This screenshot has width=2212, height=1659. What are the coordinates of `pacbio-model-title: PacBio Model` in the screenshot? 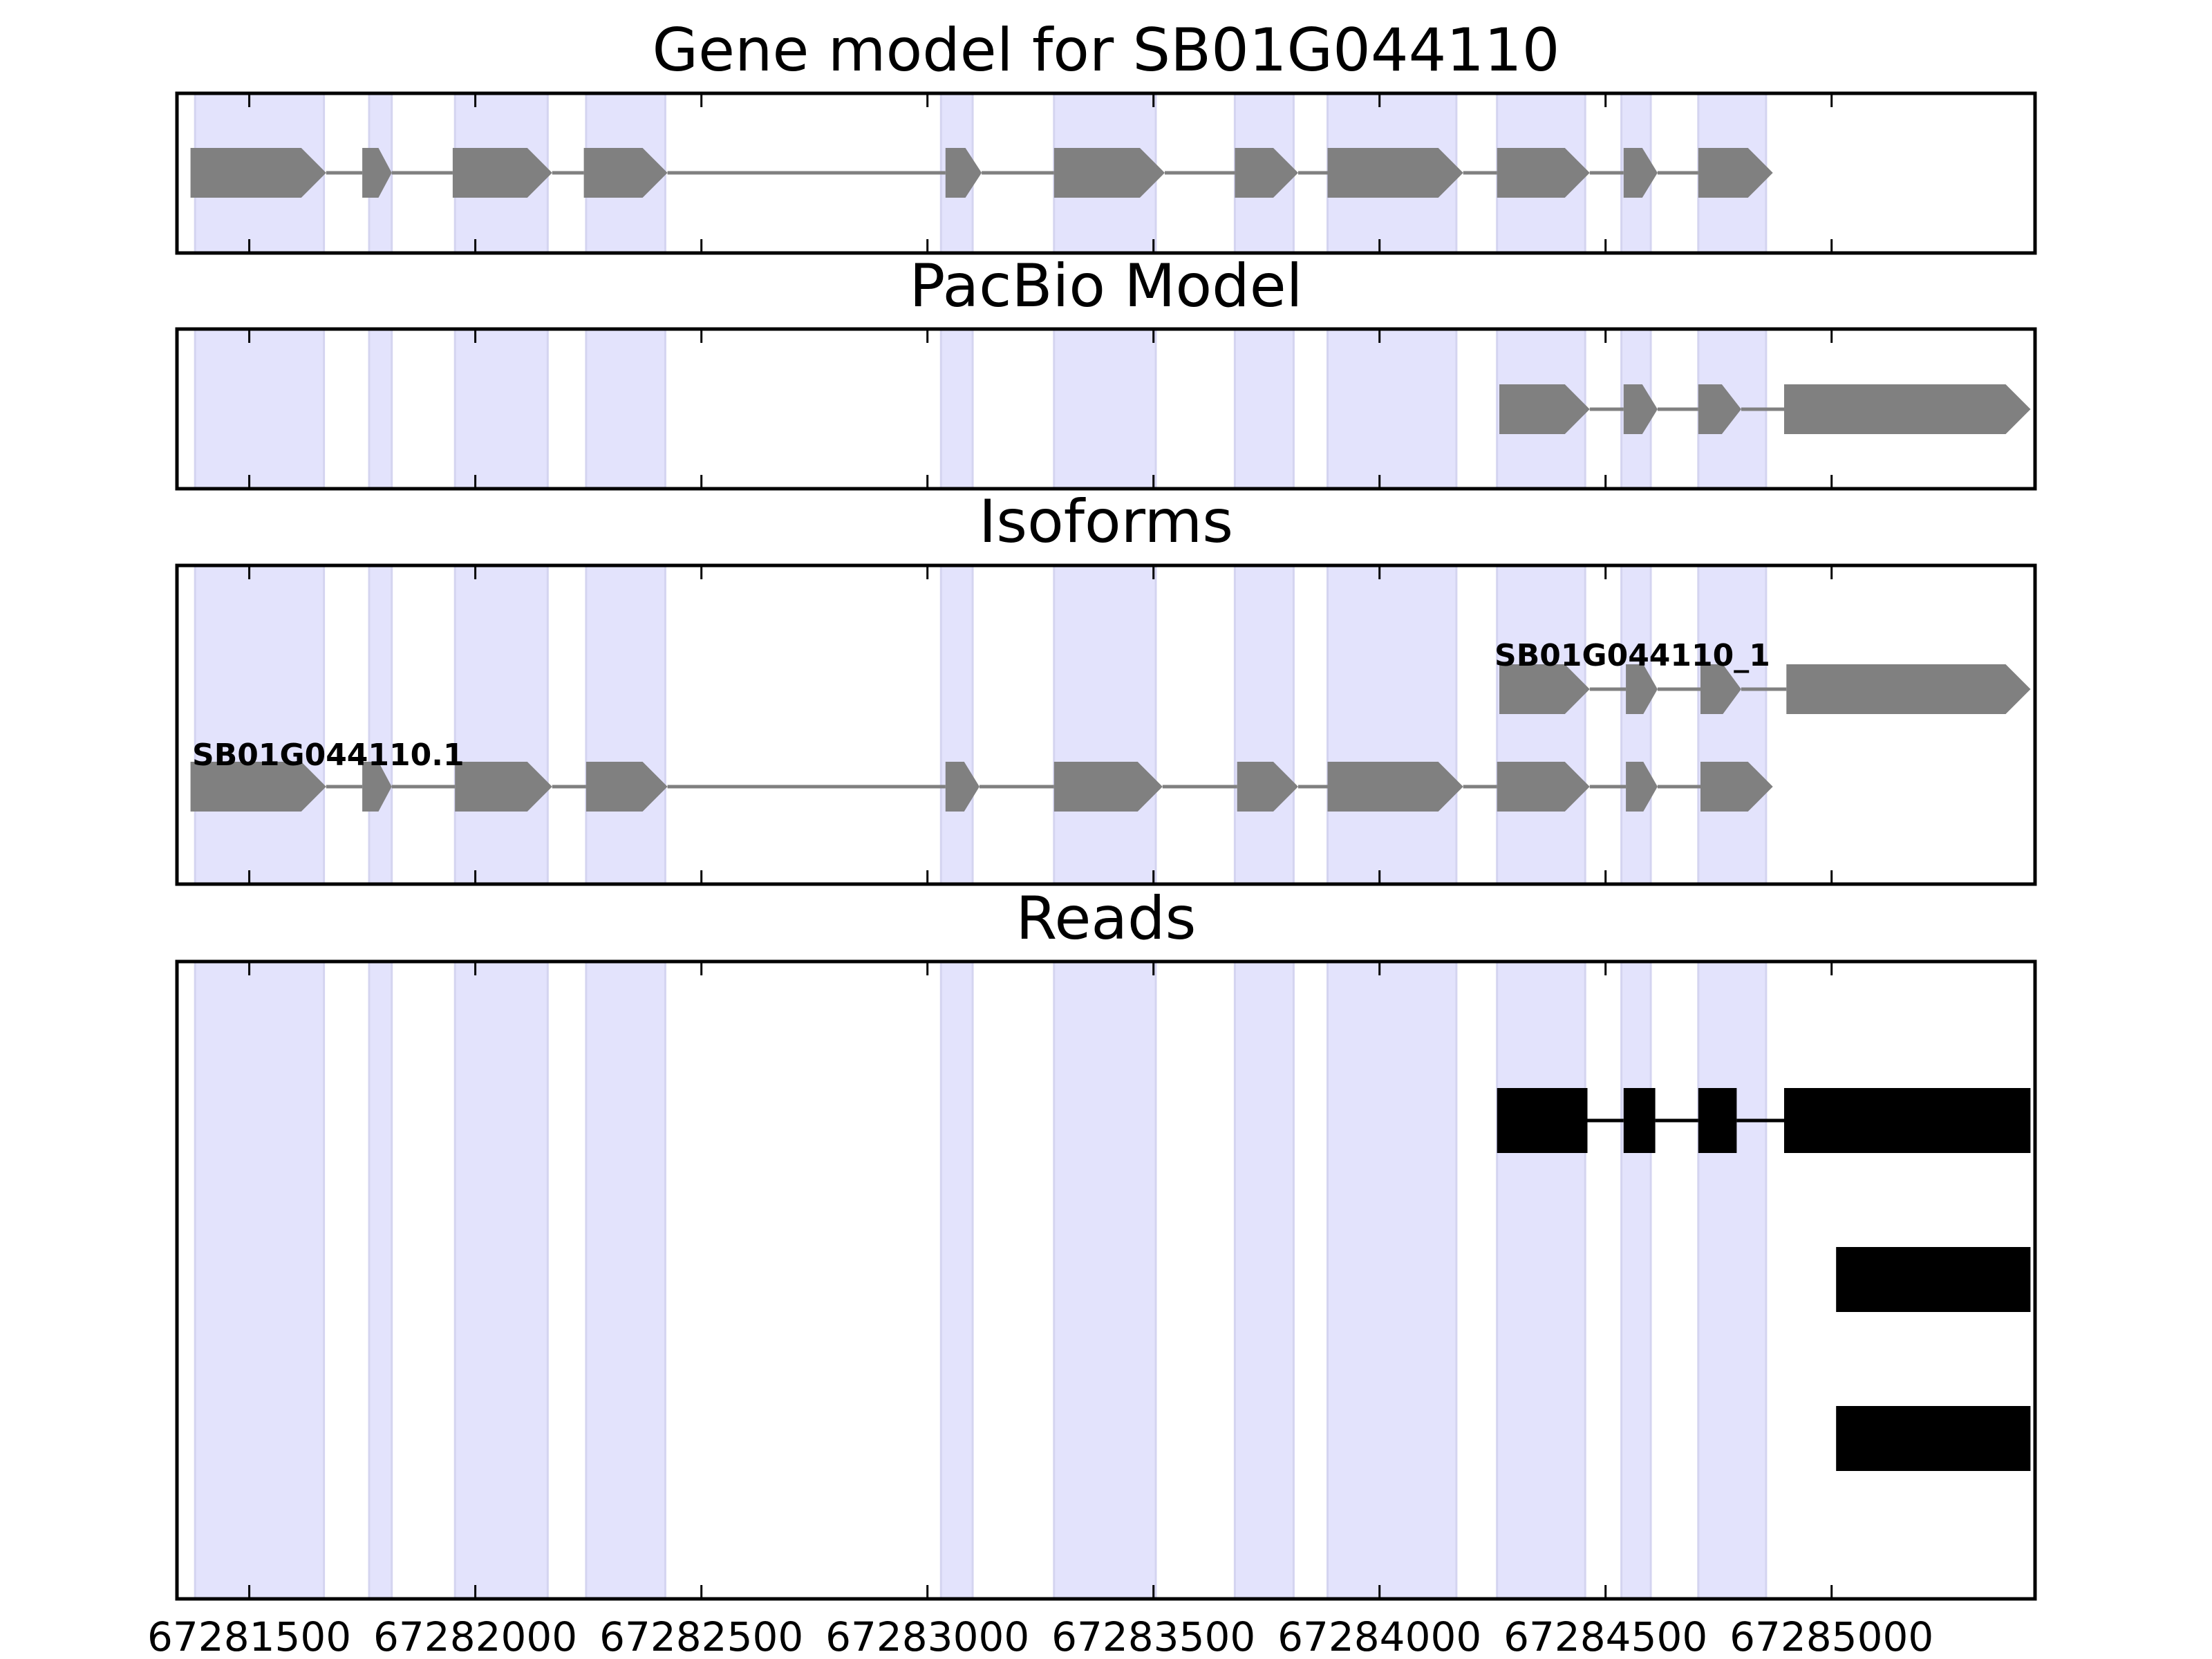 It's located at (1105, 286).